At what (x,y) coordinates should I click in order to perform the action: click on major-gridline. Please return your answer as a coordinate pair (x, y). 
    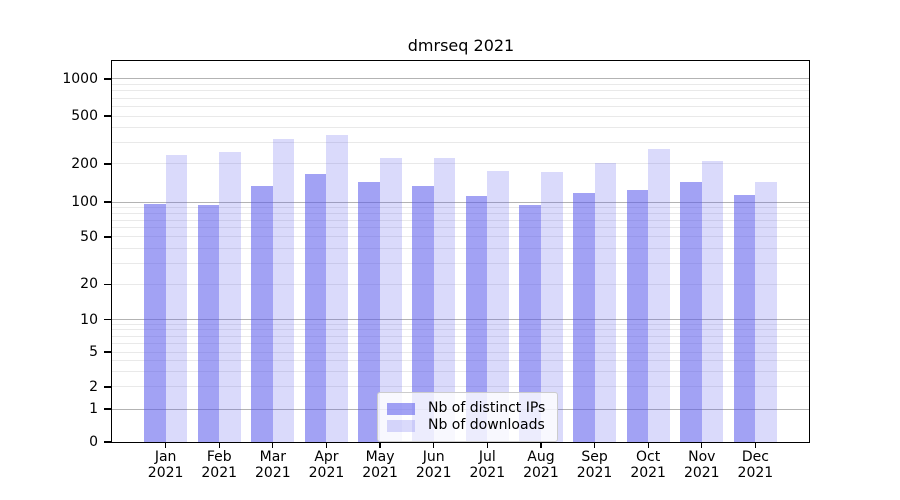
    Looking at the image, I should click on (460, 79).